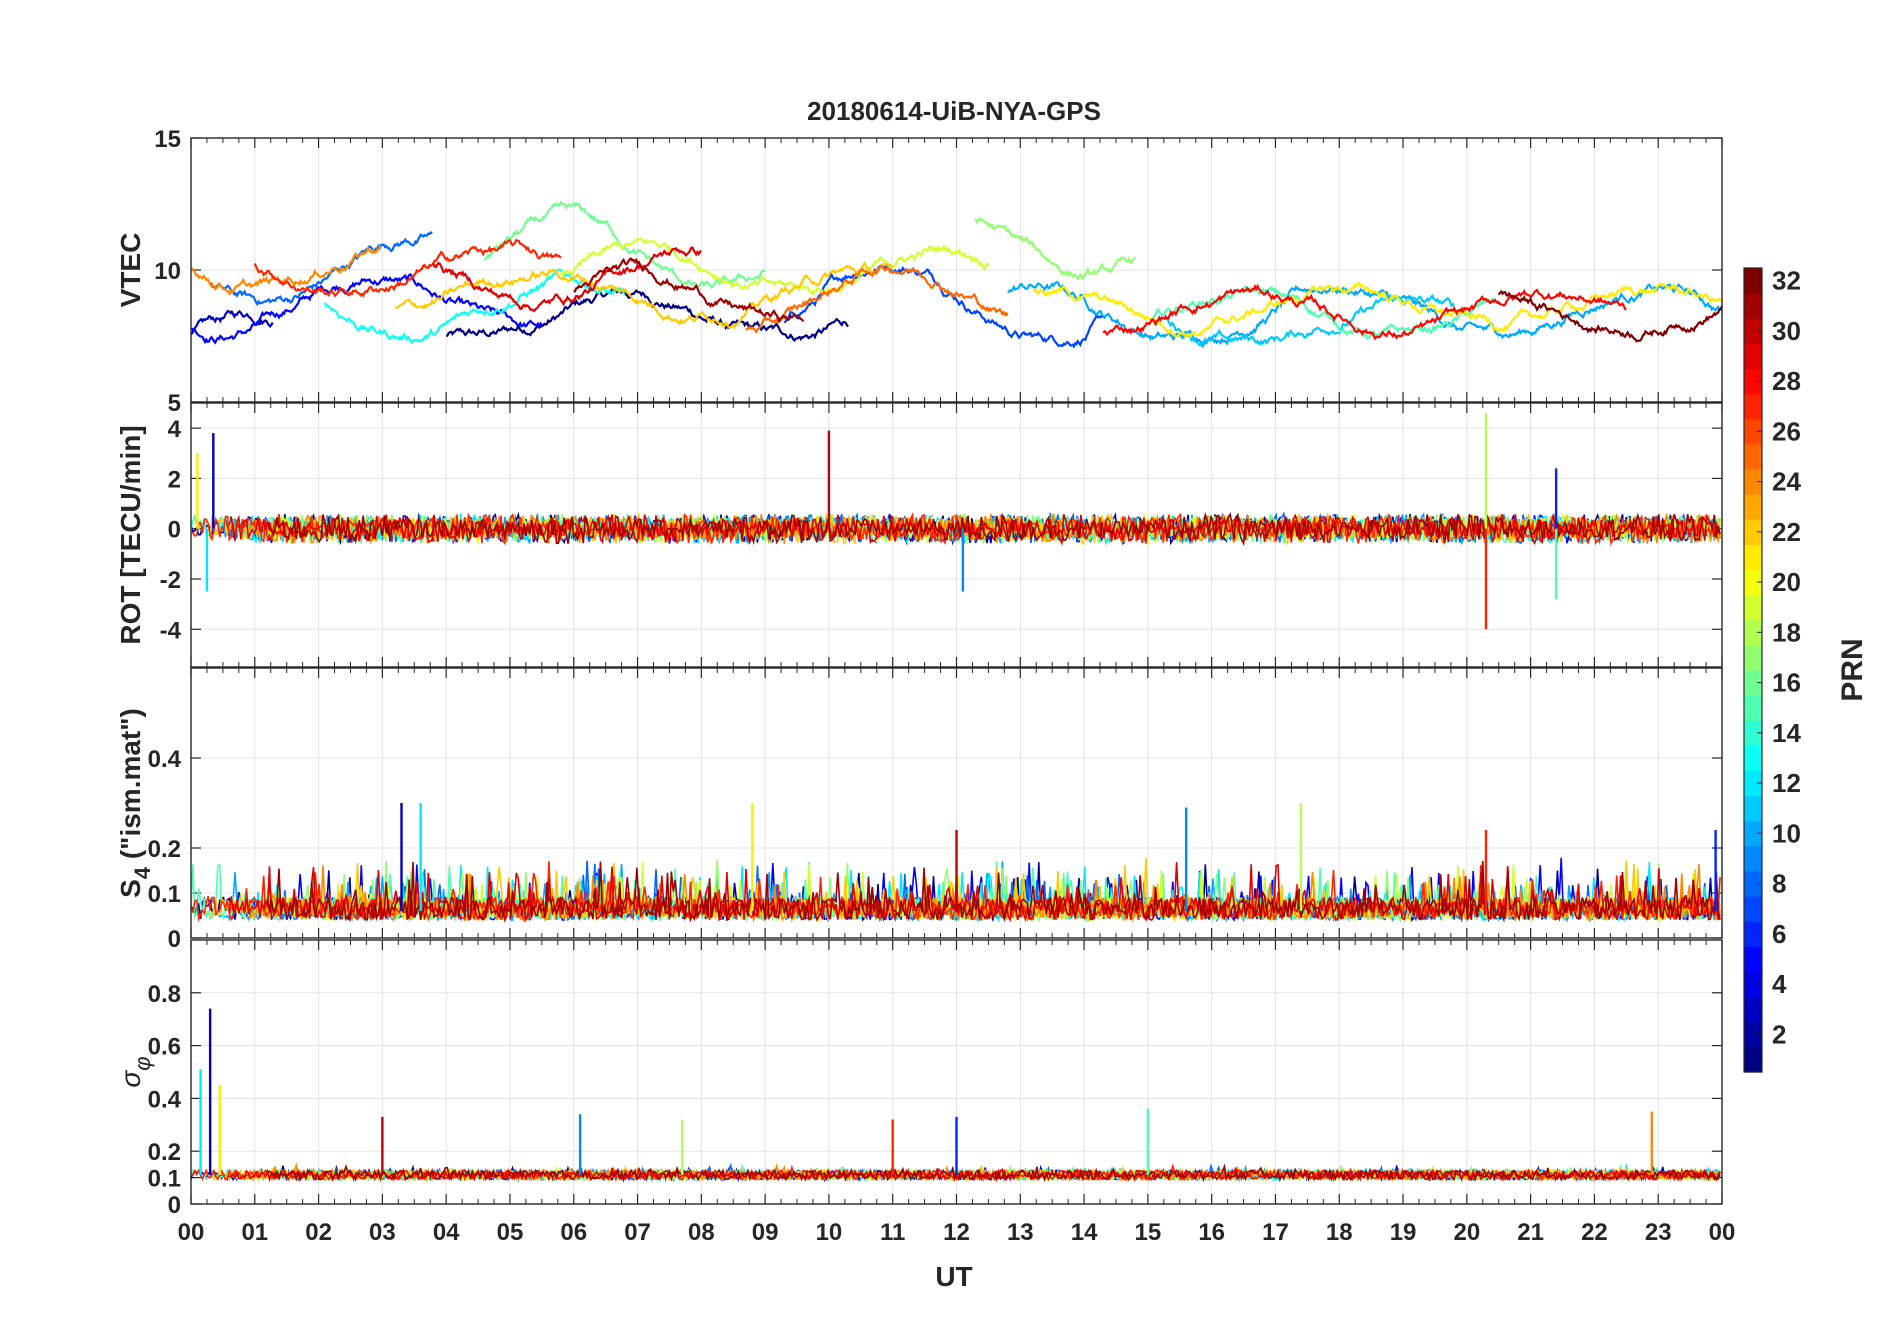 The width and height of the screenshot is (1902, 1335). Describe the element at coordinates (956, 1232) in the screenshot. I see `x-tick-label: 12` at that location.